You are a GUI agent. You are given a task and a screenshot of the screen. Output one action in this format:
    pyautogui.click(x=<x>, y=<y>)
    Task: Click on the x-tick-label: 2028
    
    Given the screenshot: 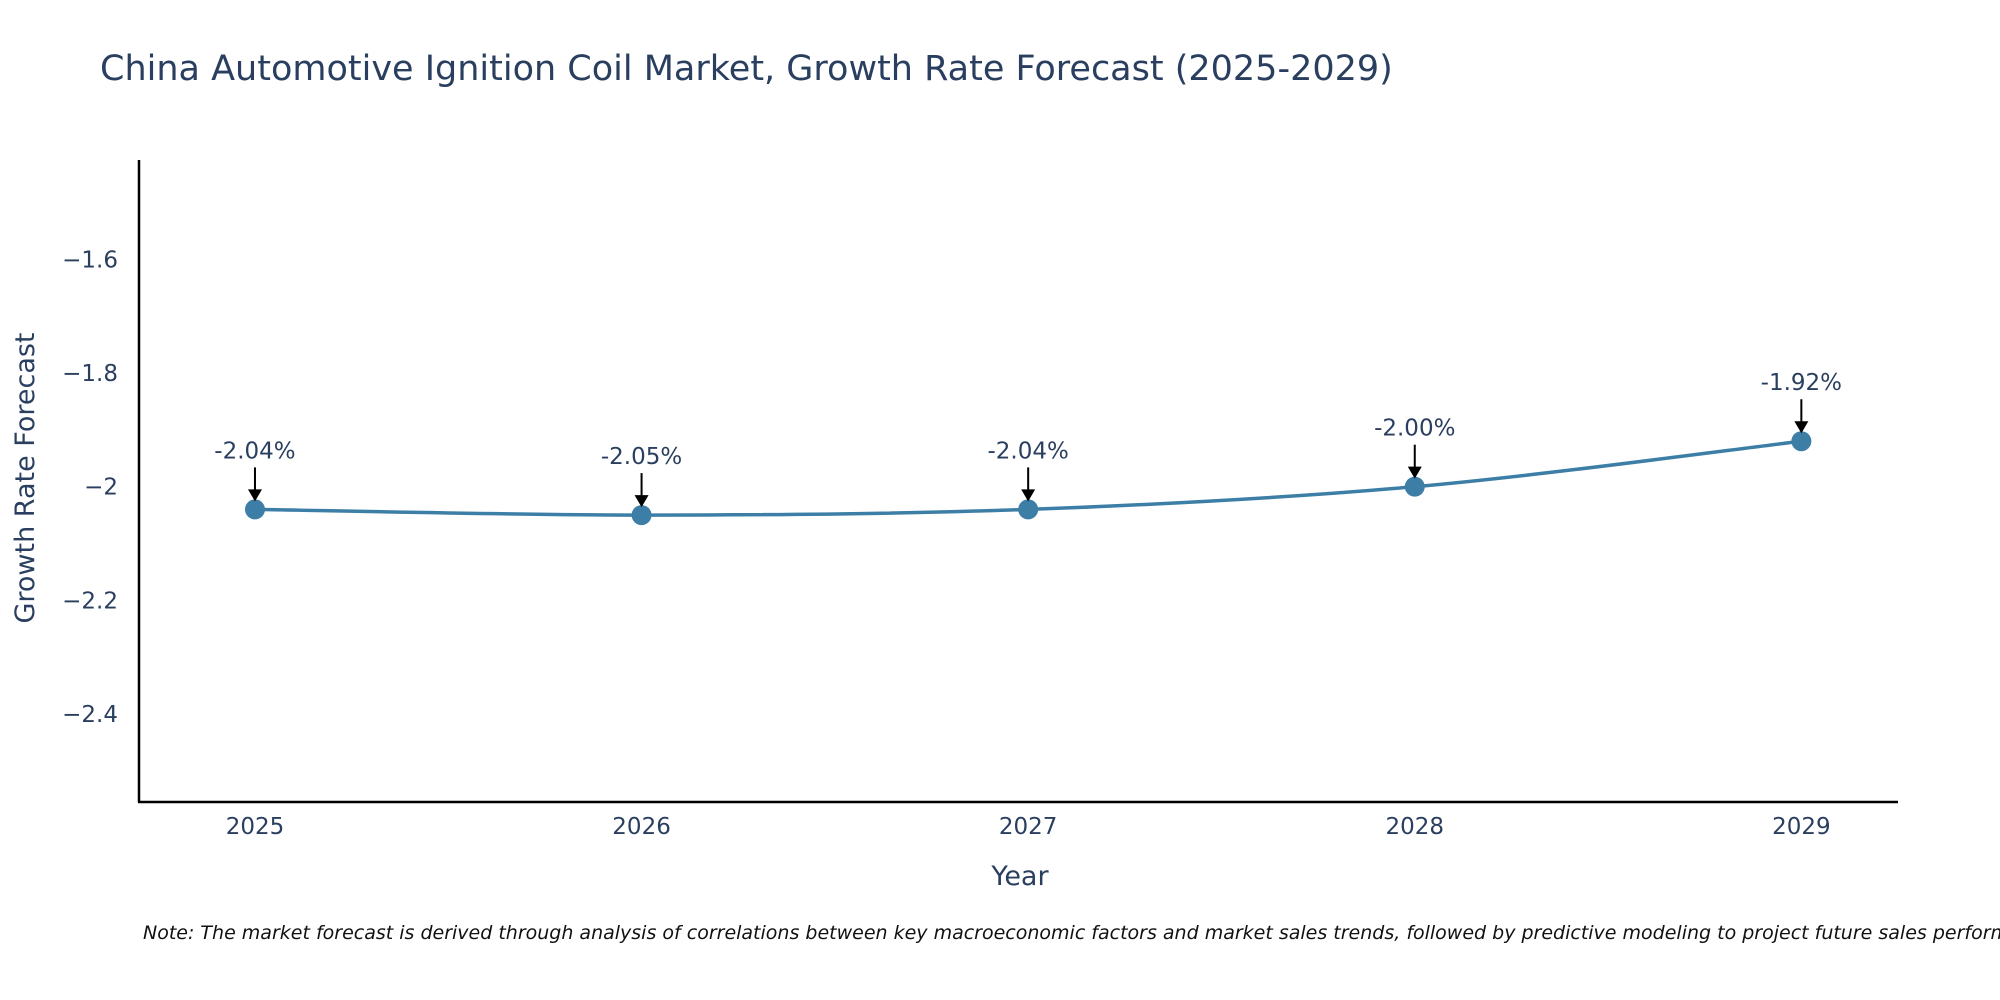 What is the action you would take?
    pyautogui.click(x=1414, y=827)
    